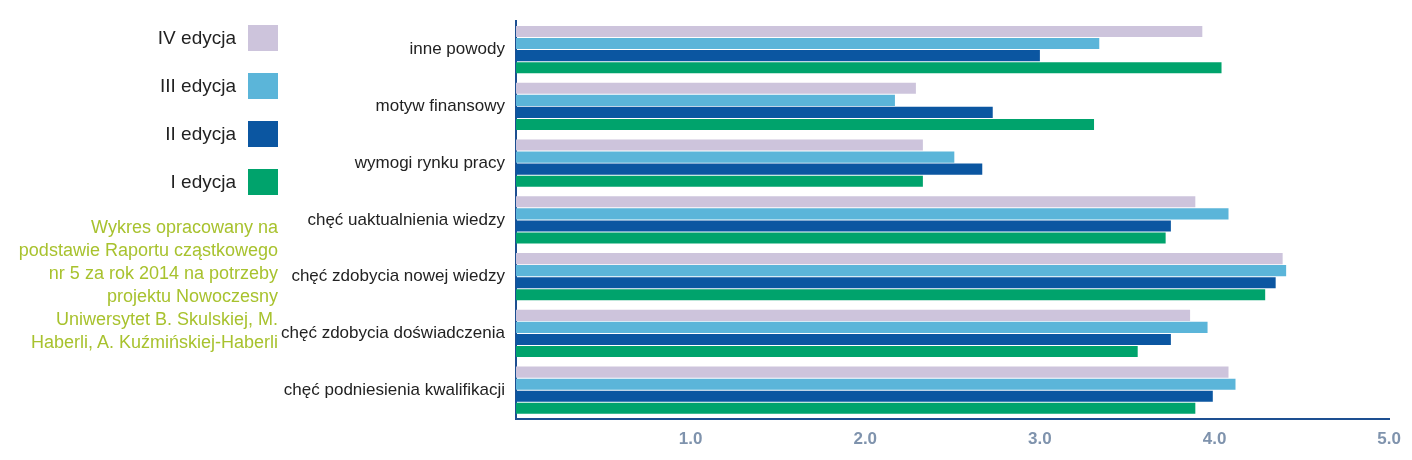  I want to click on x-tick-label: 4.0, so click(1214, 439).